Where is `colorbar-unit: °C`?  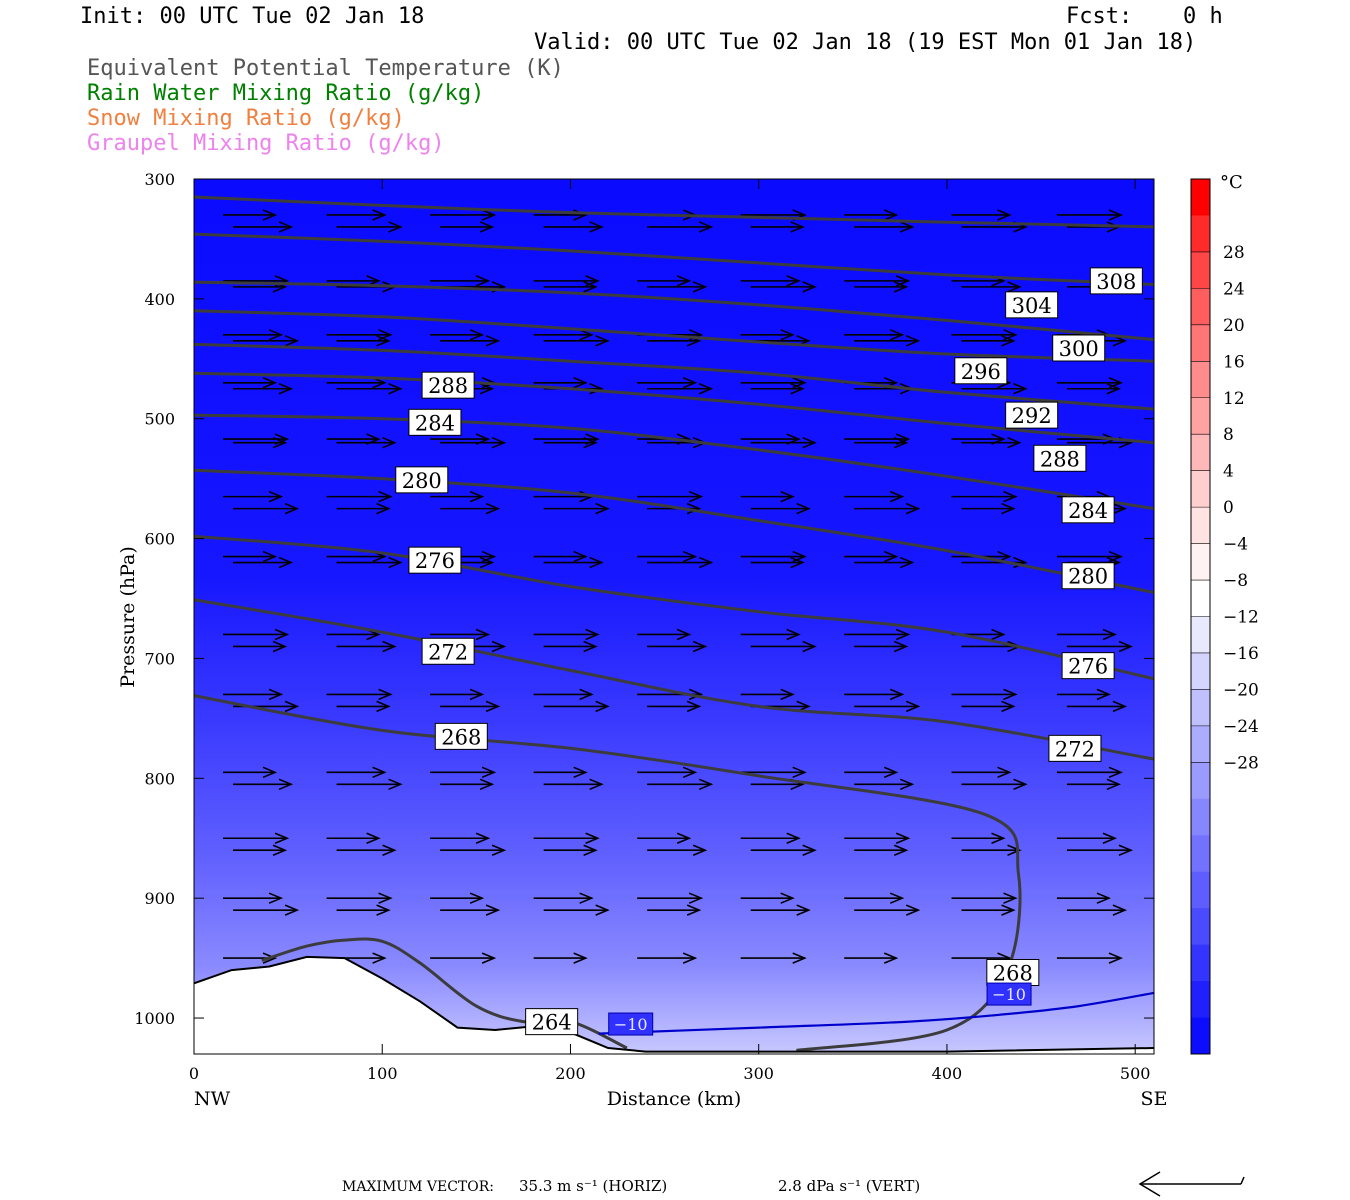
colorbar-unit: °C is located at coordinates (1231, 182).